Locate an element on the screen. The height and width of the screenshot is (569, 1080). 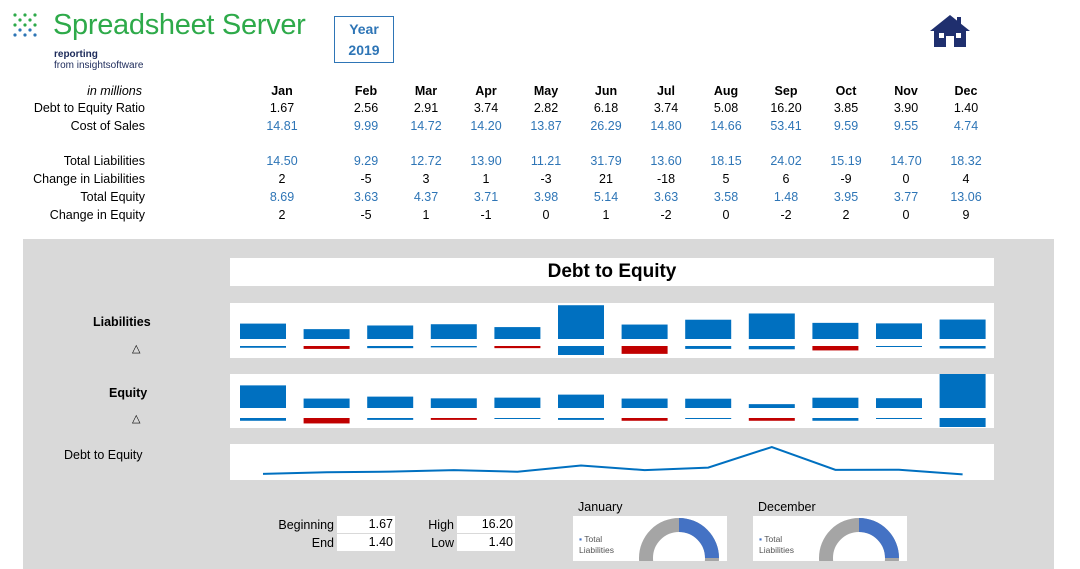
table-cell: 2.56 is located at coordinates (366, 108).